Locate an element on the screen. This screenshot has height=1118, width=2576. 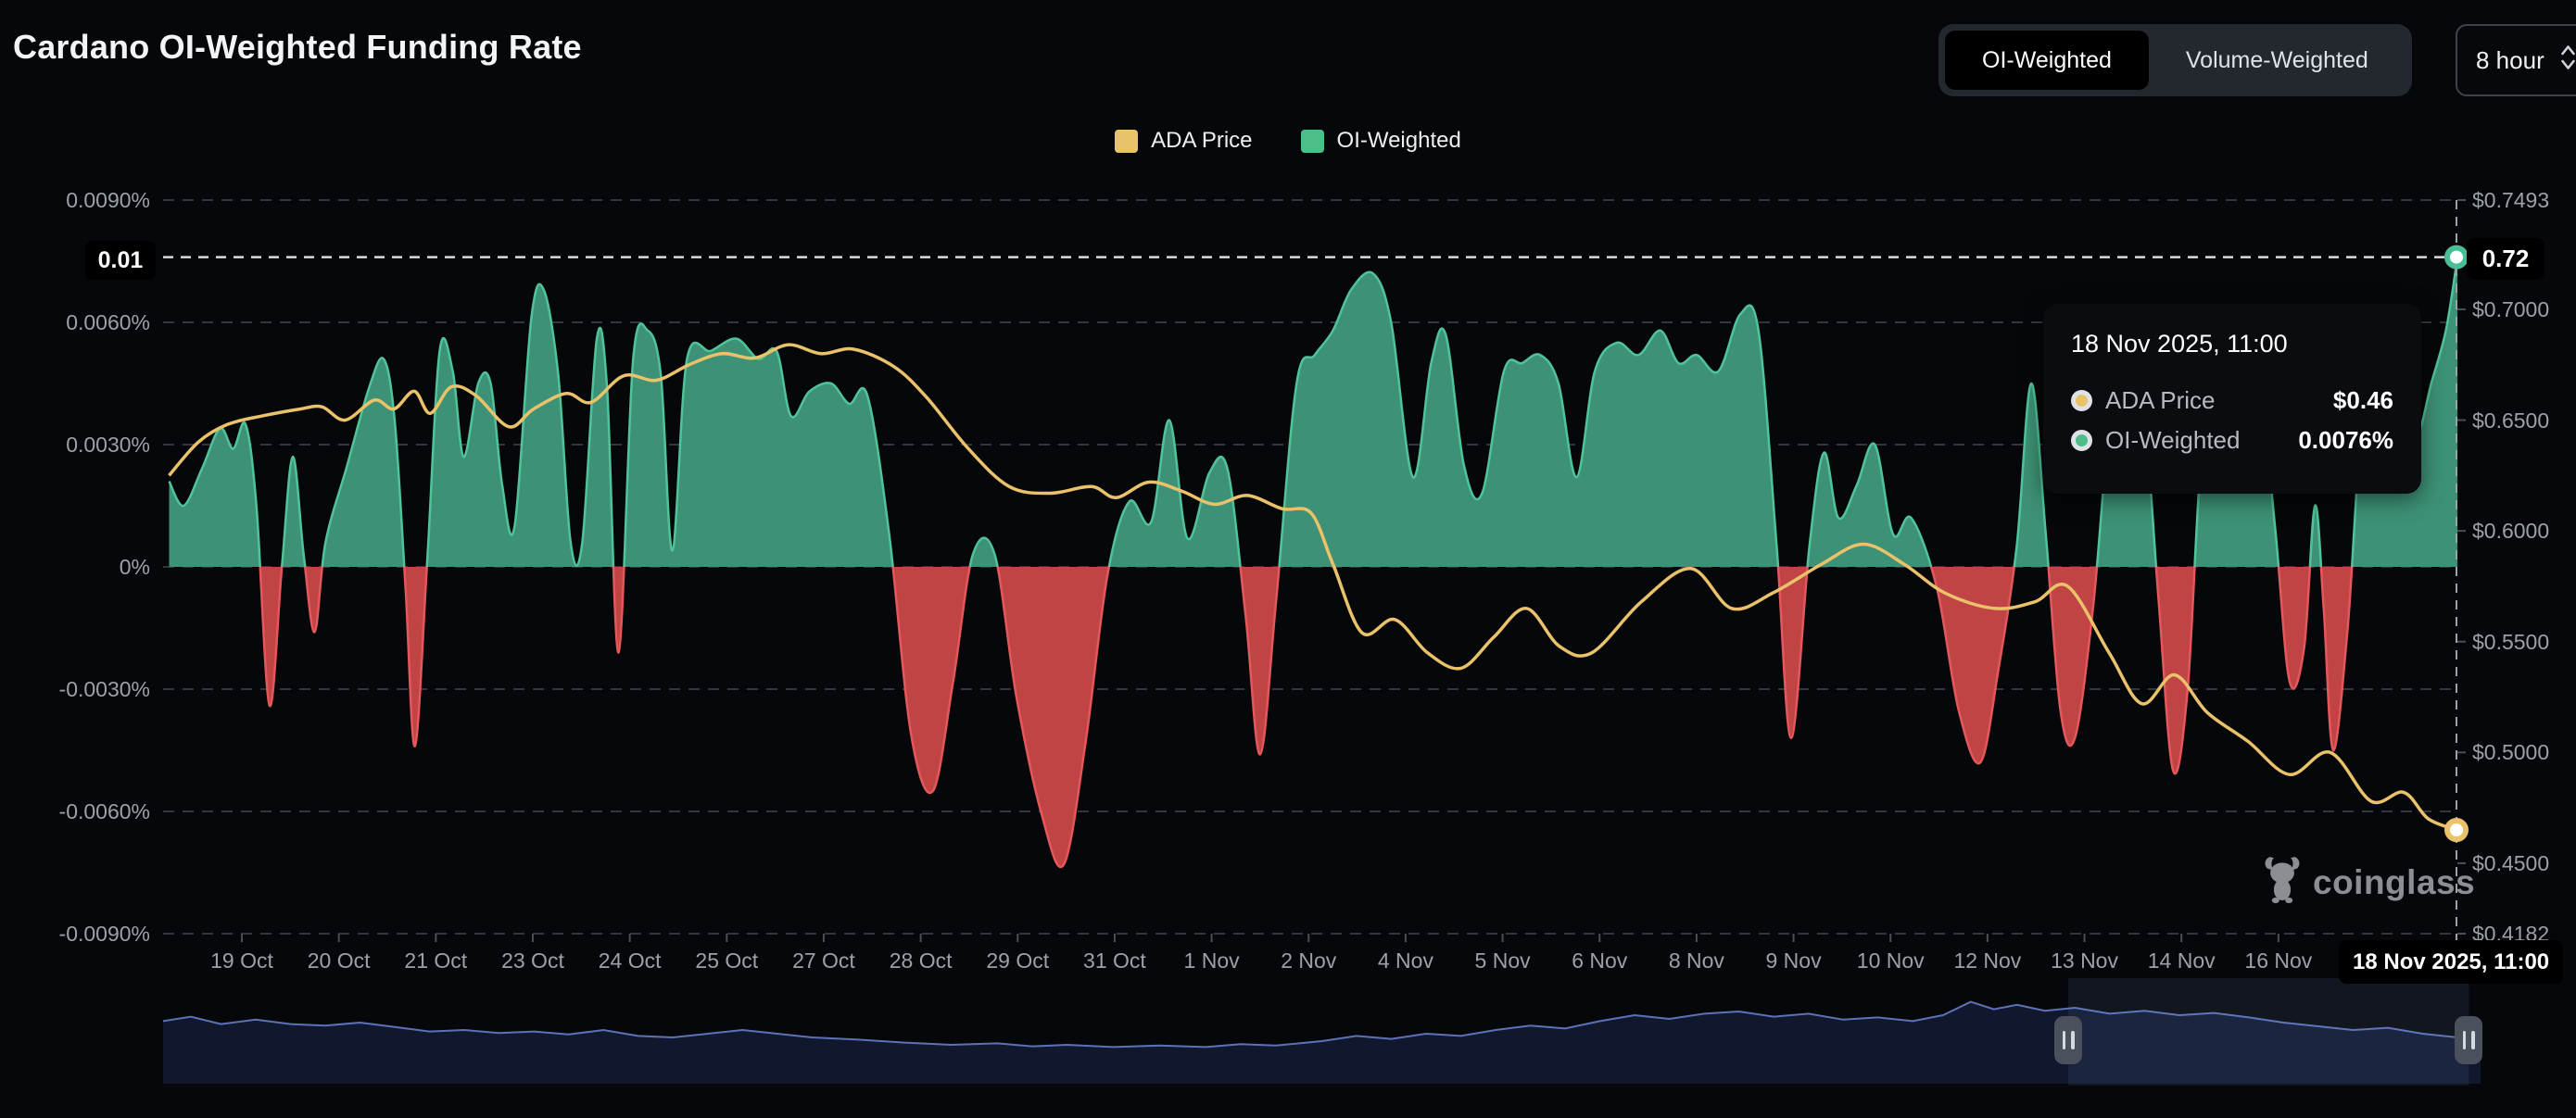
y-axis-right-label: $0.7493 is located at coordinates (2511, 200).